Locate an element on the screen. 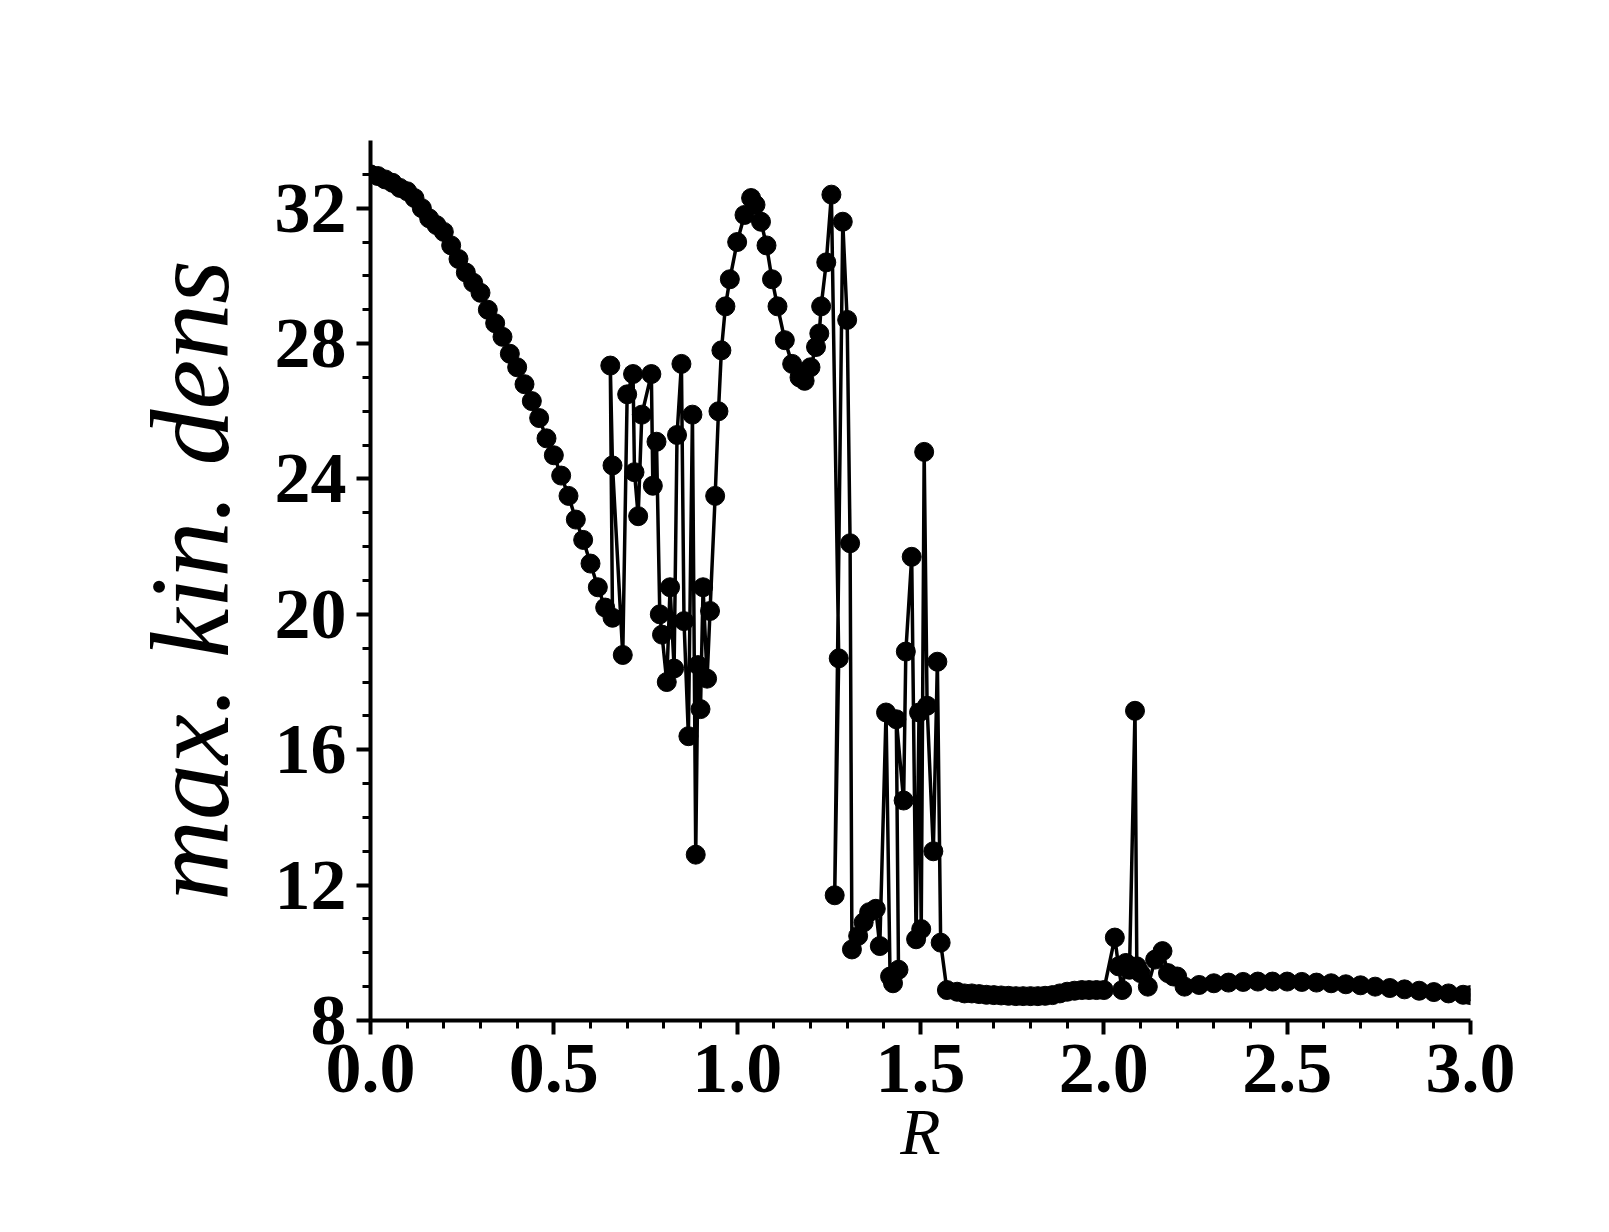 This screenshot has height=1232, width=1609. x-tick-label: 1.0 is located at coordinates (737, 1067).